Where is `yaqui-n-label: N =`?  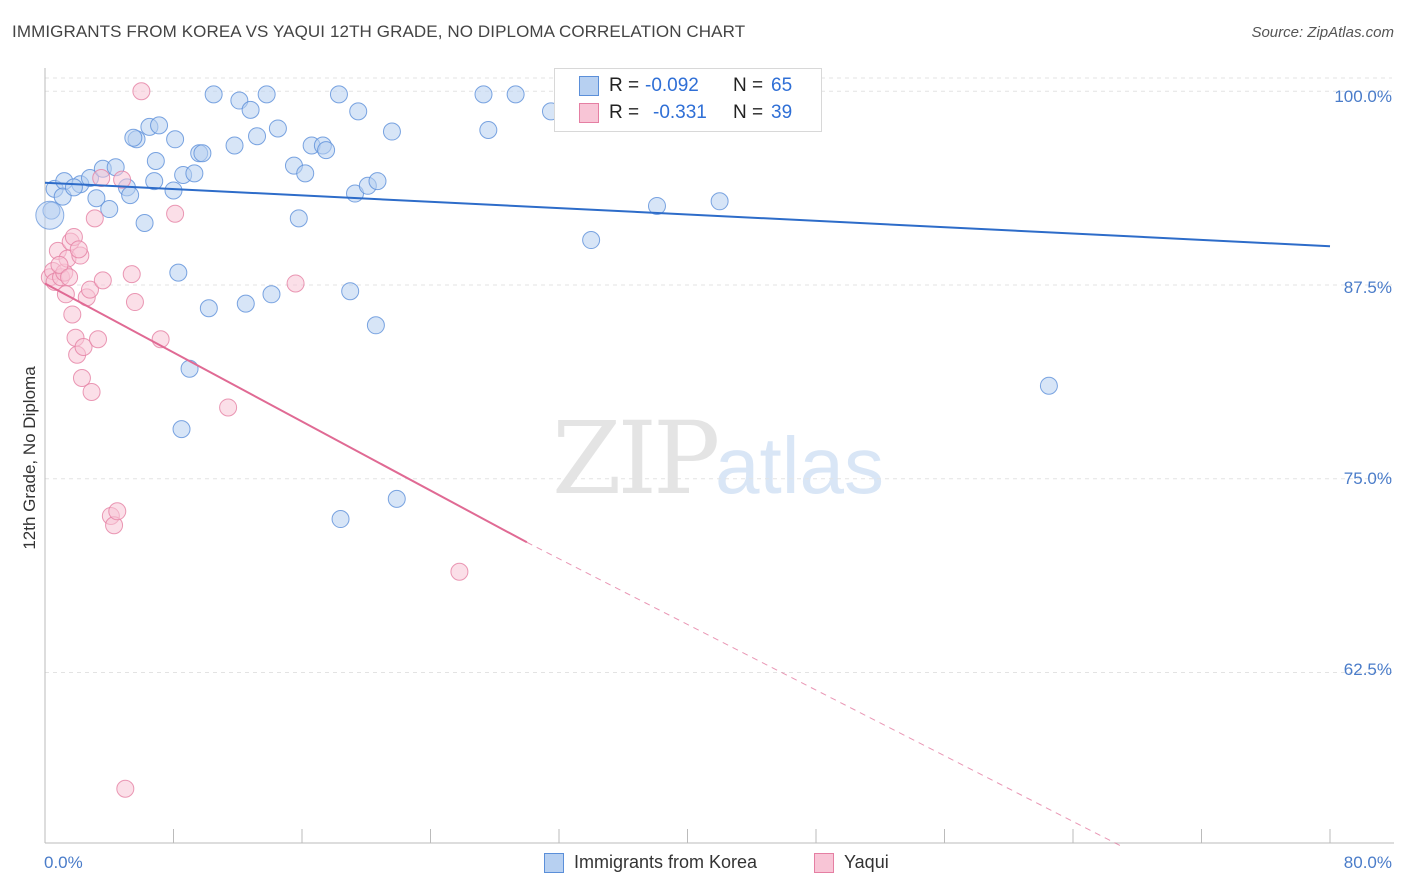 yaqui-n-label: N = is located at coordinates (748, 112).